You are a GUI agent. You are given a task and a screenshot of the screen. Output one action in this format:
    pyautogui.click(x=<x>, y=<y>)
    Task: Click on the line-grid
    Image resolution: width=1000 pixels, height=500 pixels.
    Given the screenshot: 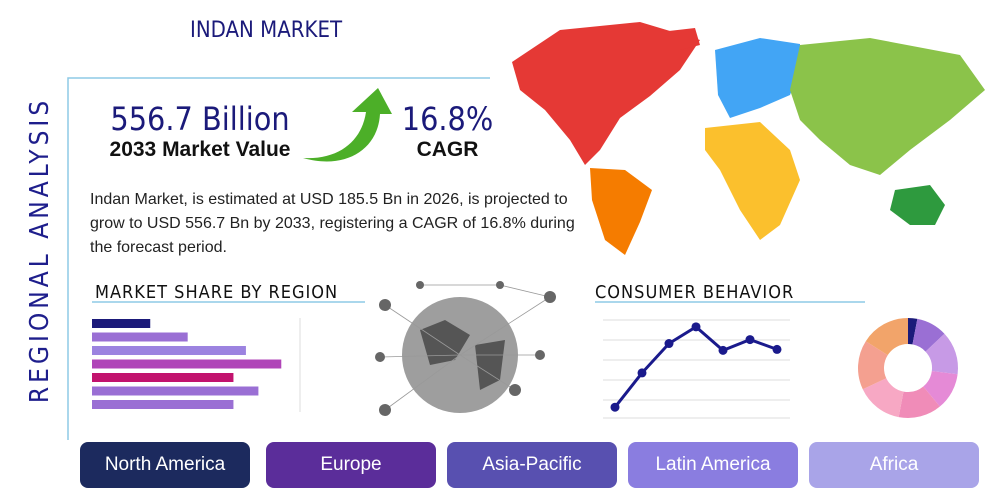 What is the action you would take?
    pyautogui.click(x=696, y=369)
    